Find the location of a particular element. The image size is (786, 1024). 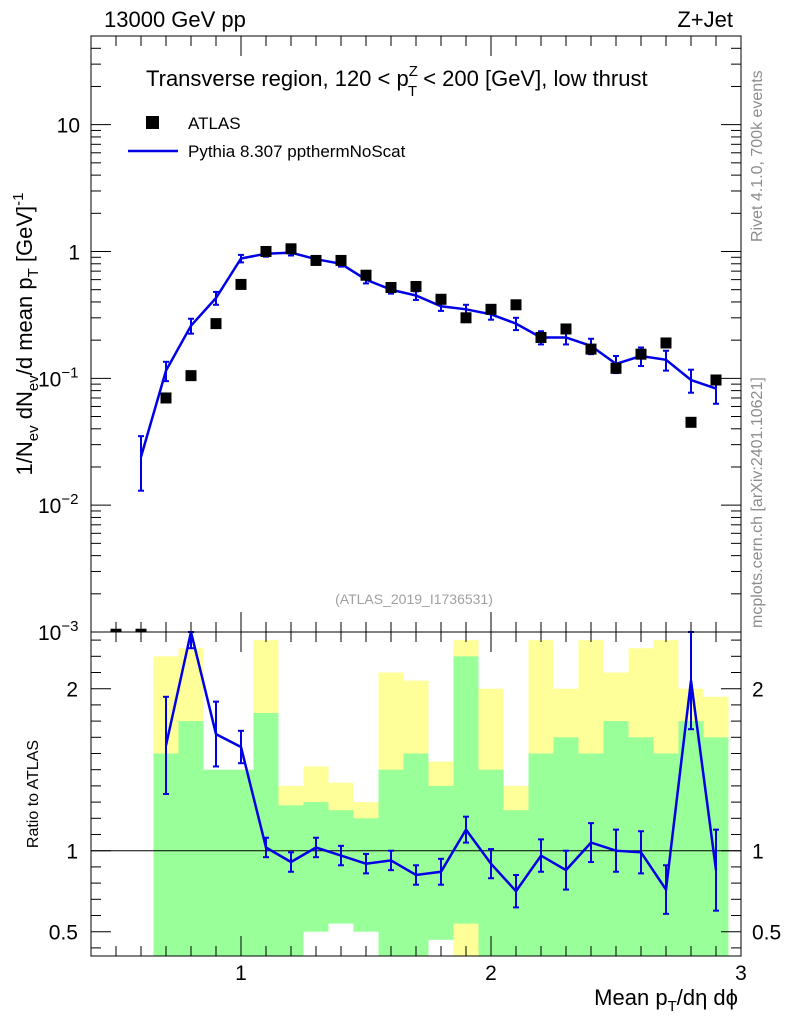

ratio-ytick-label-2: 2 is located at coordinates (72, 690).